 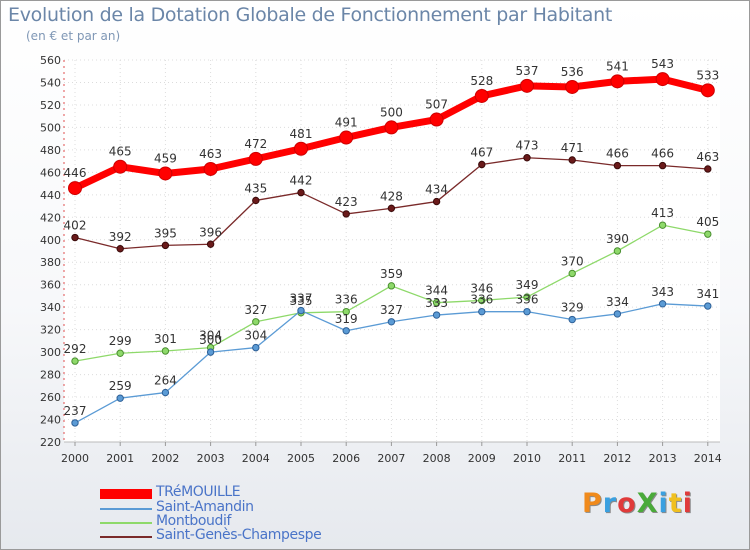 I want to click on y-tick-label: 380, so click(x=50, y=262).